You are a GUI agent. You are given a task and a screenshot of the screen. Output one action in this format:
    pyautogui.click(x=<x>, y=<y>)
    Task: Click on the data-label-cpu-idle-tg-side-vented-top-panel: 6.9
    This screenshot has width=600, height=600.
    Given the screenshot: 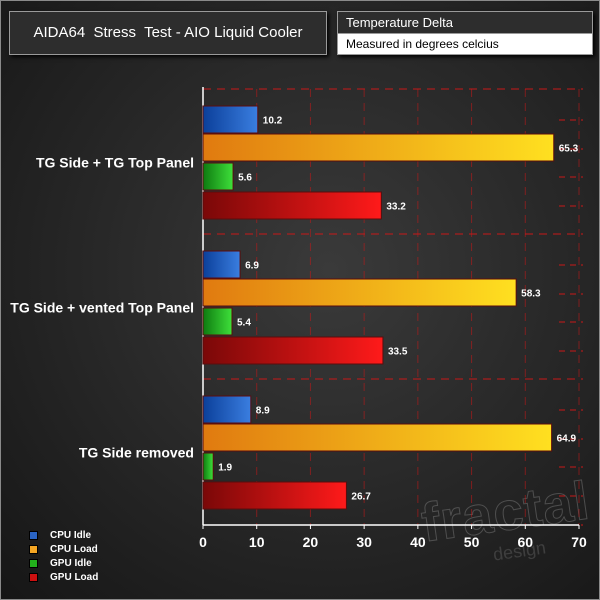 What is the action you would take?
    pyautogui.click(x=252, y=266)
    